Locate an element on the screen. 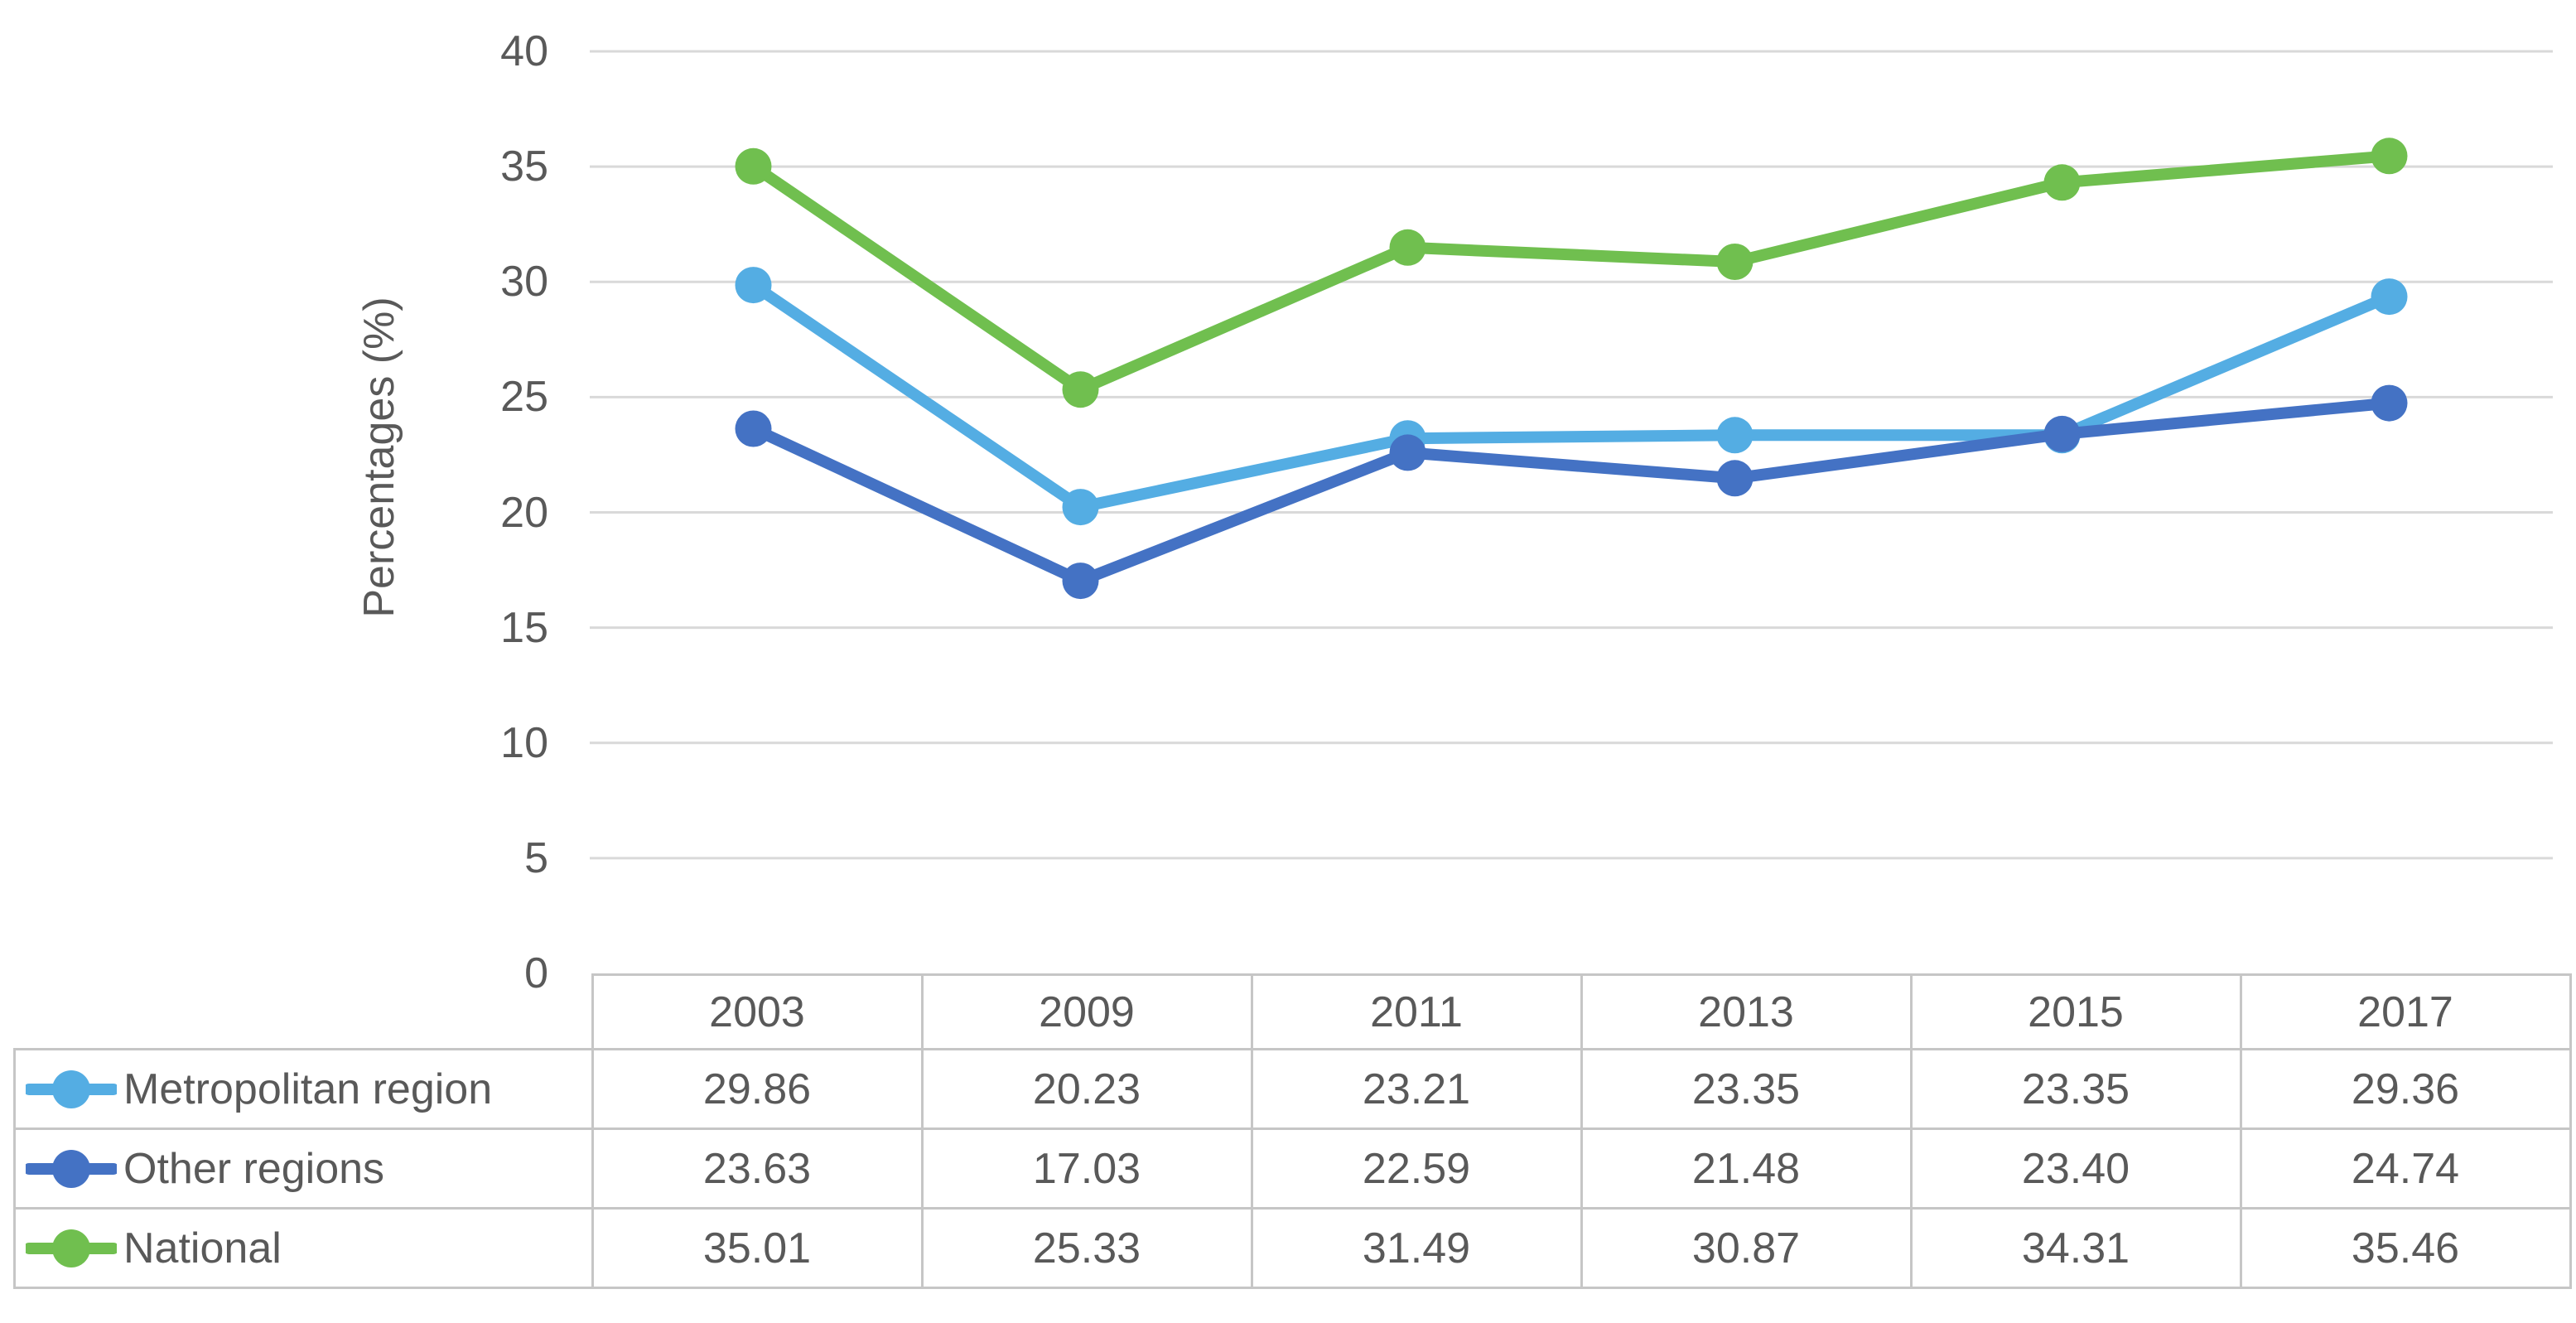 The height and width of the screenshot is (1323, 2576). year-header: 2003 is located at coordinates (757, 1011).